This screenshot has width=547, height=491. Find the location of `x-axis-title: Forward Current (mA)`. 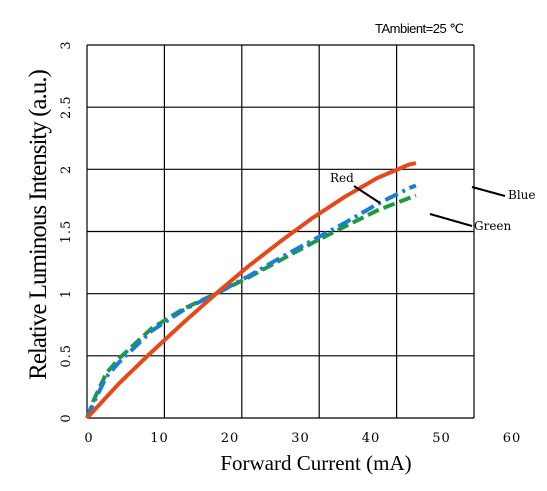

x-axis-title: Forward Current (mA) is located at coordinates (315, 463).